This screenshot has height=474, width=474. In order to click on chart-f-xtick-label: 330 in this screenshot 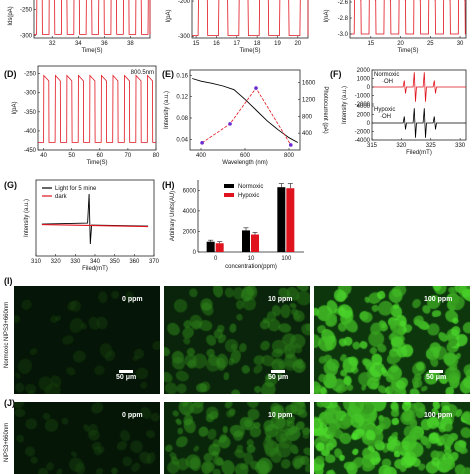, I will do `click(460, 146)`.